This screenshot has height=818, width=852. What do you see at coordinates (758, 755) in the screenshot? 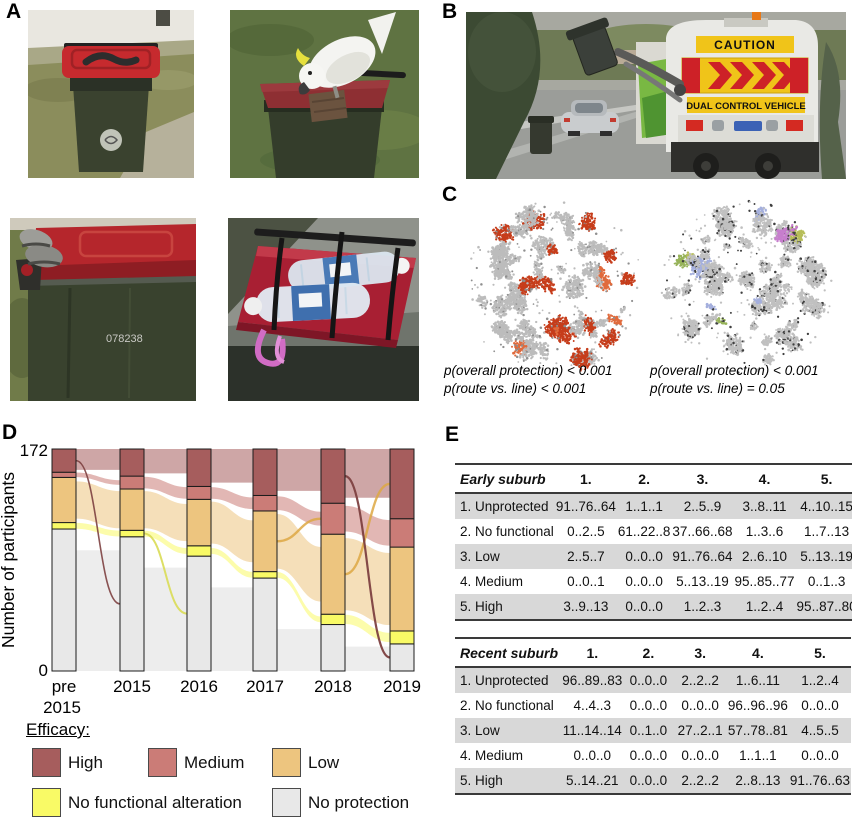
I see `table-cell: 1..1..1` at bounding box center [758, 755].